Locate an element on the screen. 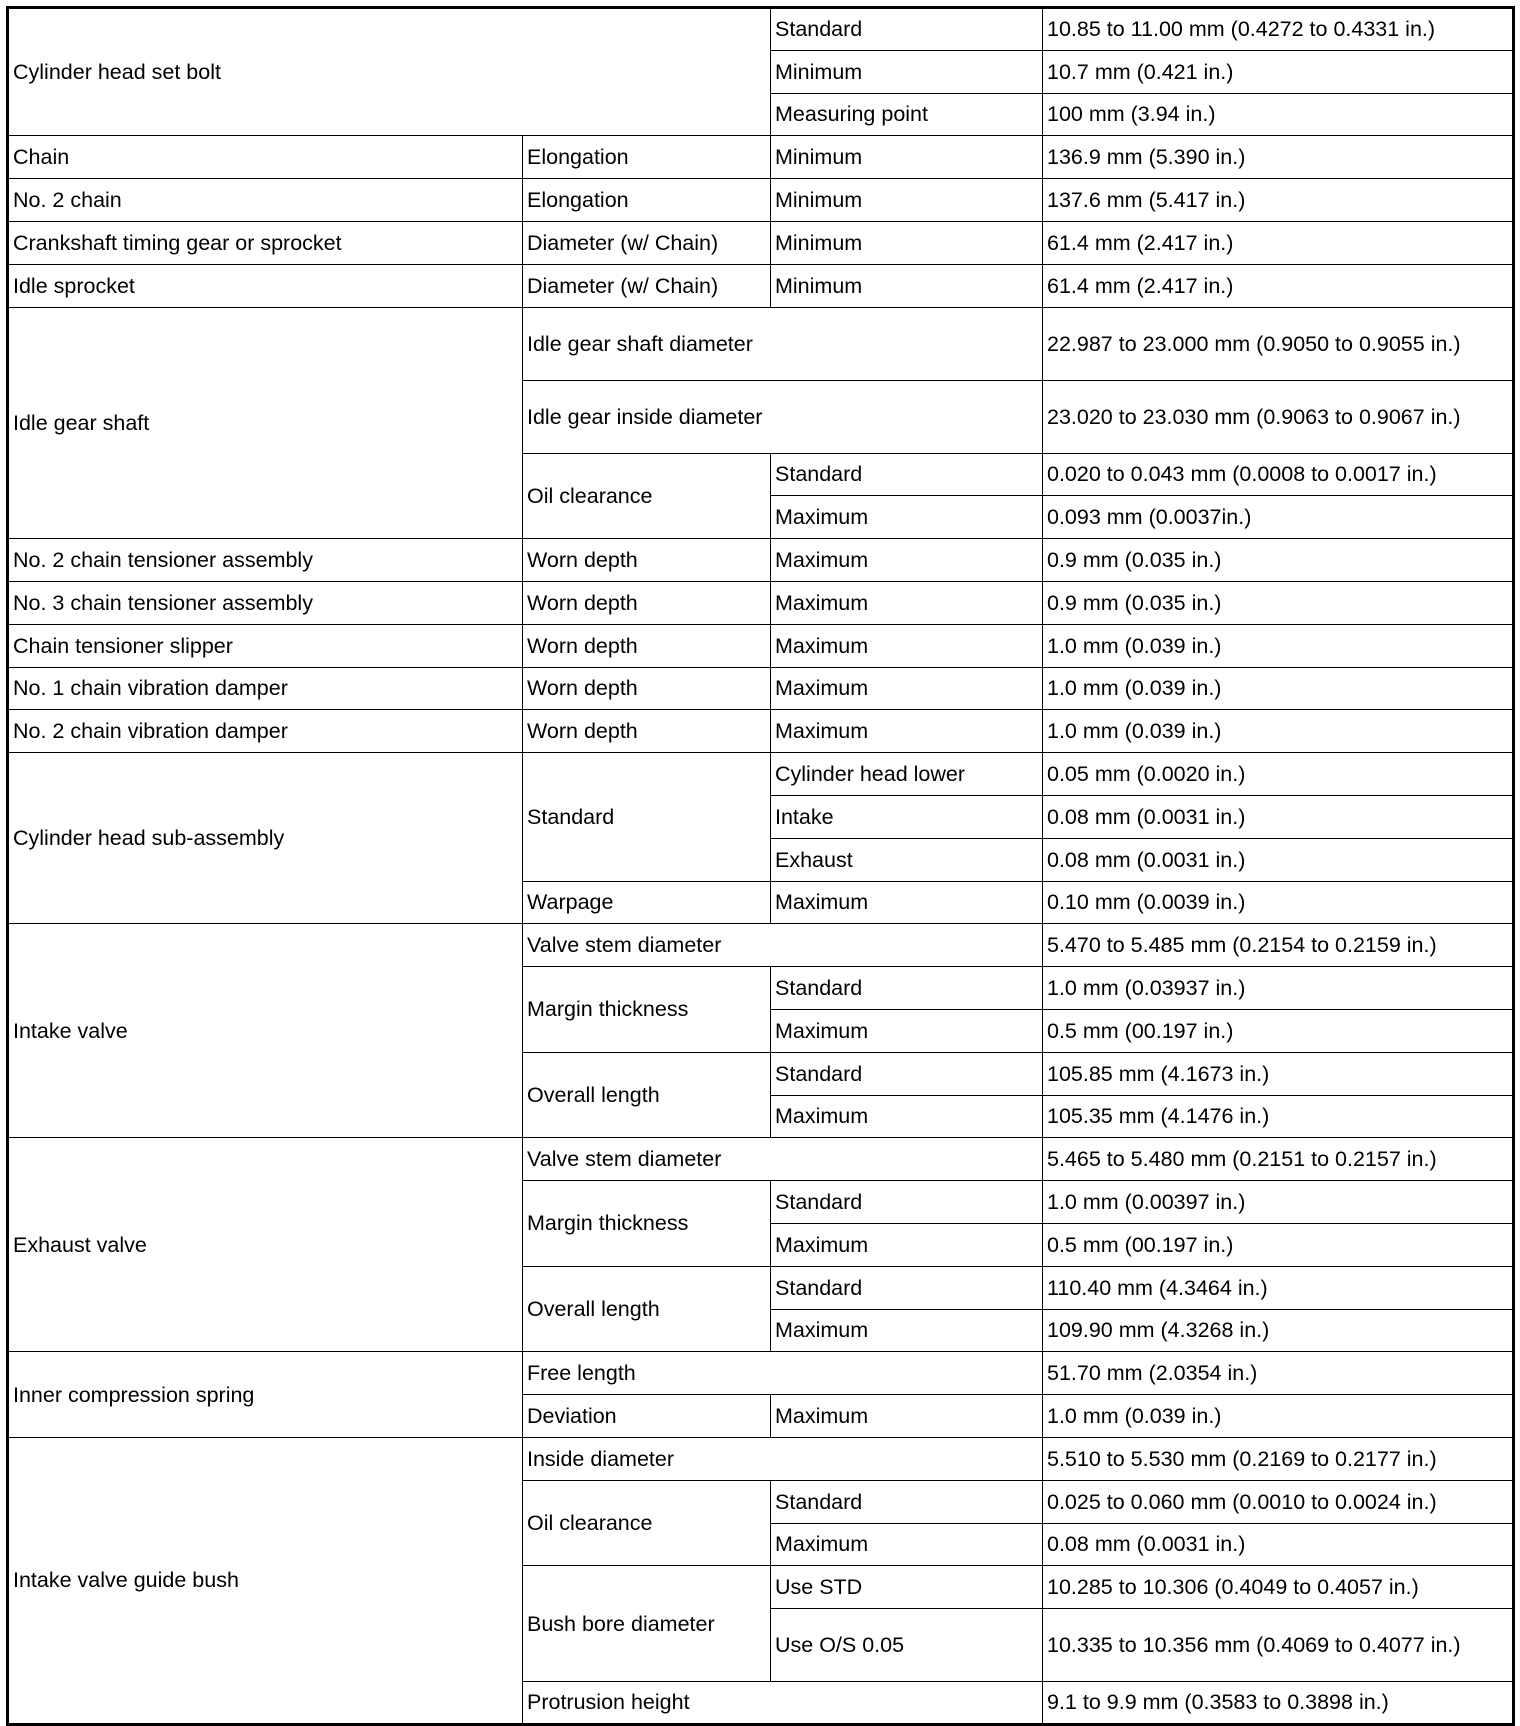 Image resolution: width=1520 pixels, height=1726 pixels. table-cell: 109.90 mm (4.3268 in.) is located at coordinates (1278, 1330).